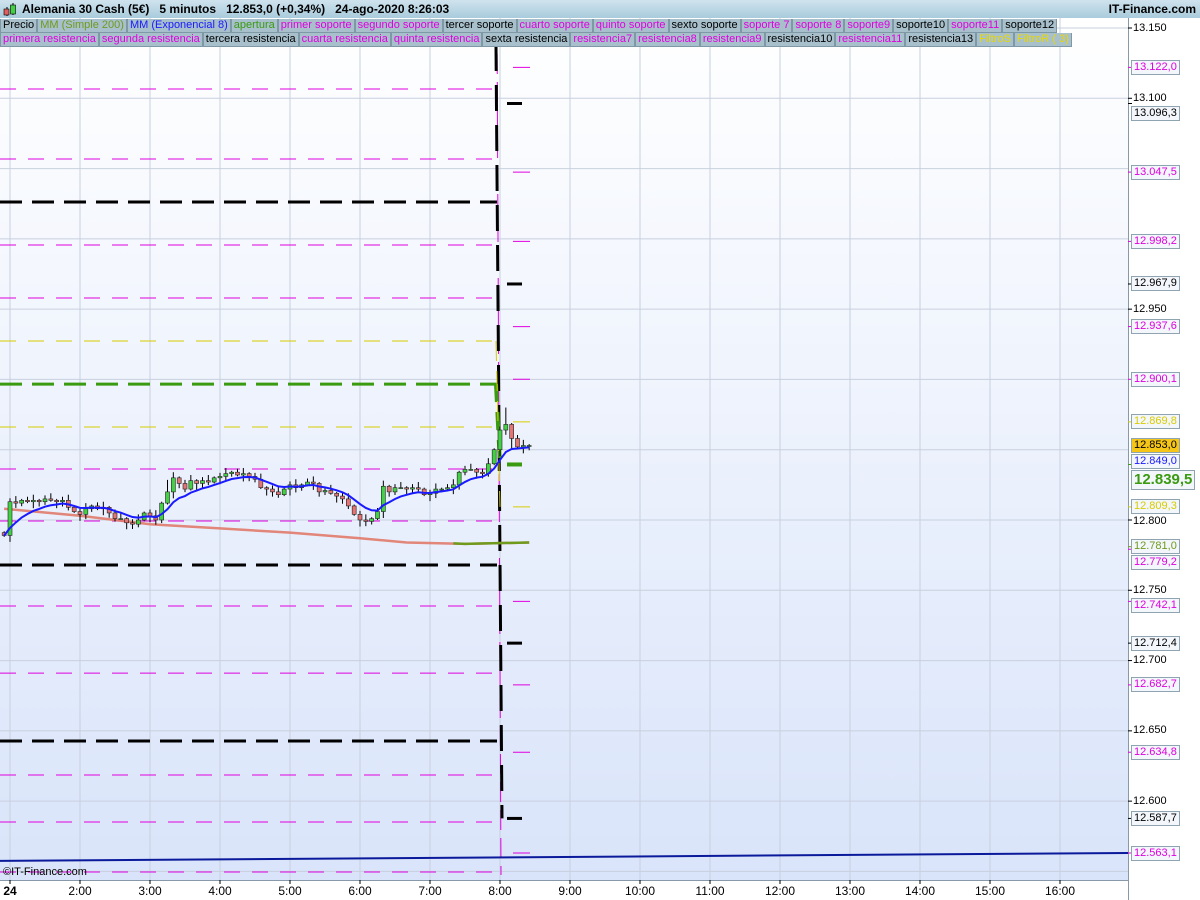  What do you see at coordinates (869, 26) in the screenshot?
I see `legend-item: soporte9` at bounding box center [869, 26].